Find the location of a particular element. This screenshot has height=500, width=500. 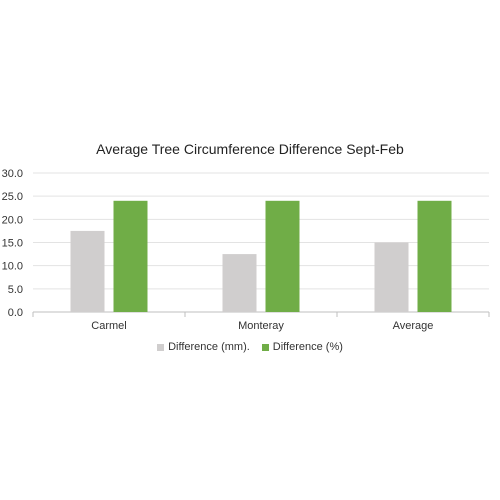

legend-item-mm: Difference (mm). is located at coordinates (203, 347).